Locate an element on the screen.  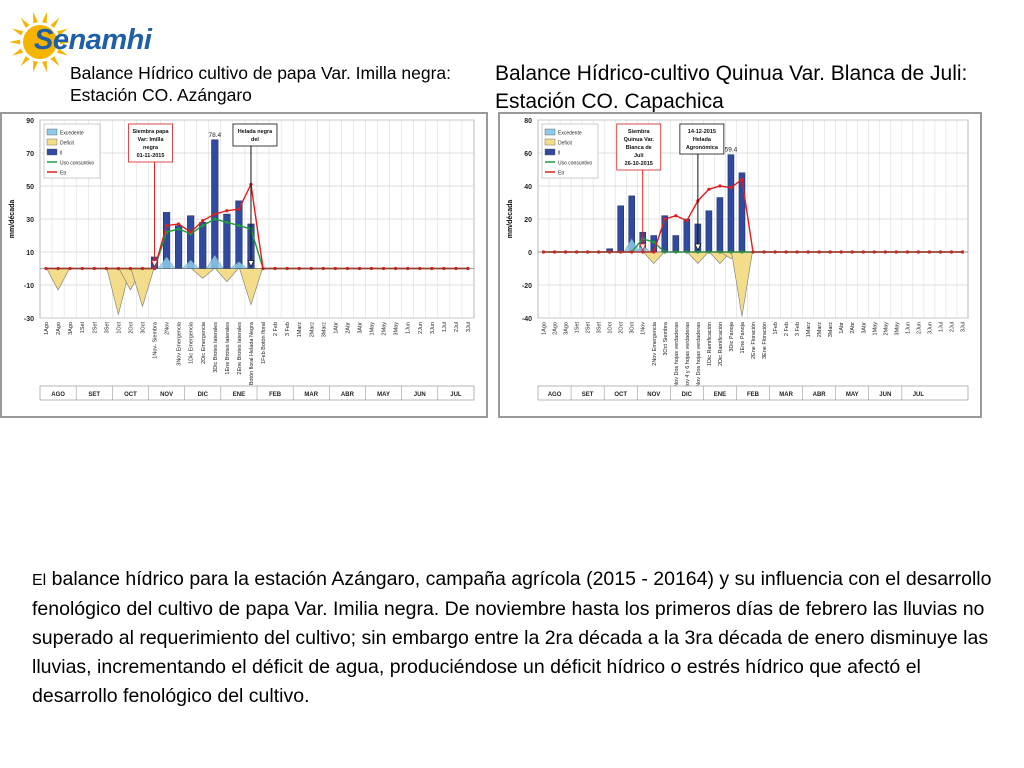
x-tick-label: 2 Feb is located at coordinates (787, 329).